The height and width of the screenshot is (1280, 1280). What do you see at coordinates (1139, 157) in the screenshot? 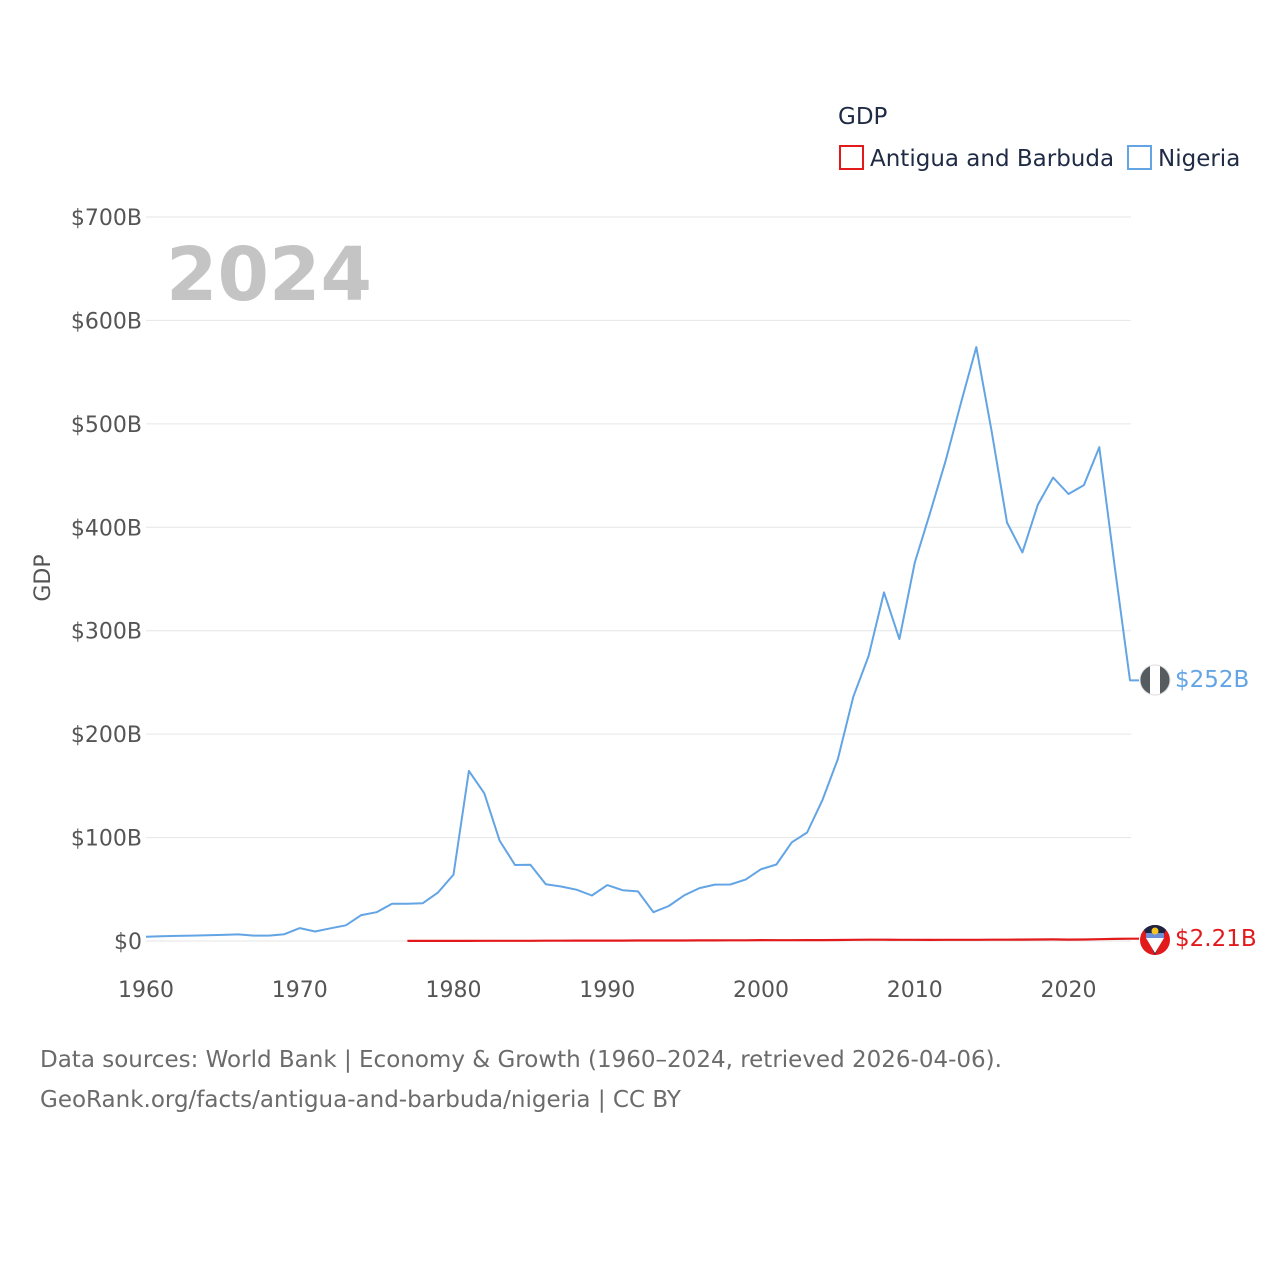
I see `legend-swatch-nigeria` at bounding box center [1139, 157].